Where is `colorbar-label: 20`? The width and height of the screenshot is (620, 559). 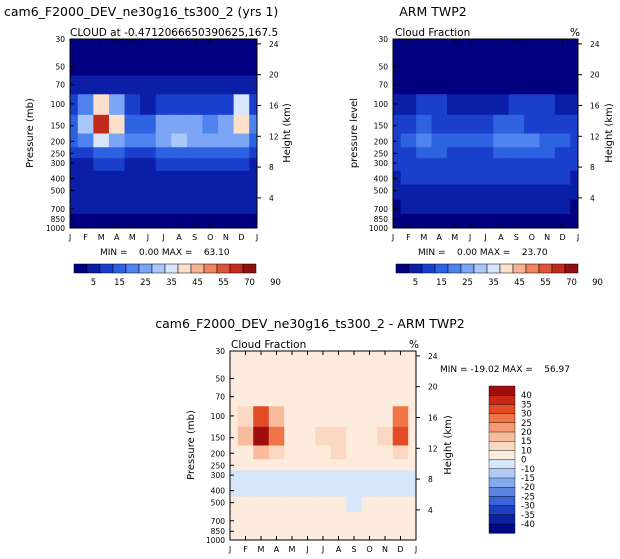
colorbar-label: 20 is located at coordinates (526, 433).